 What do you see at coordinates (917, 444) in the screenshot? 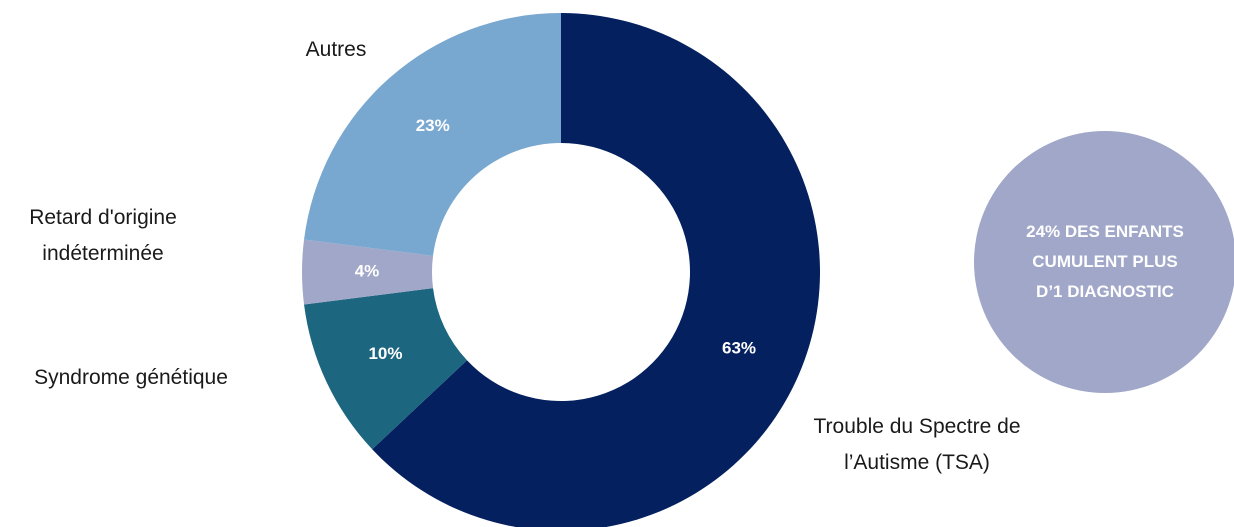
I see `category-label: Trouble du Spectre de l’Autisme (TSA)` at bounding box center [917, 444].